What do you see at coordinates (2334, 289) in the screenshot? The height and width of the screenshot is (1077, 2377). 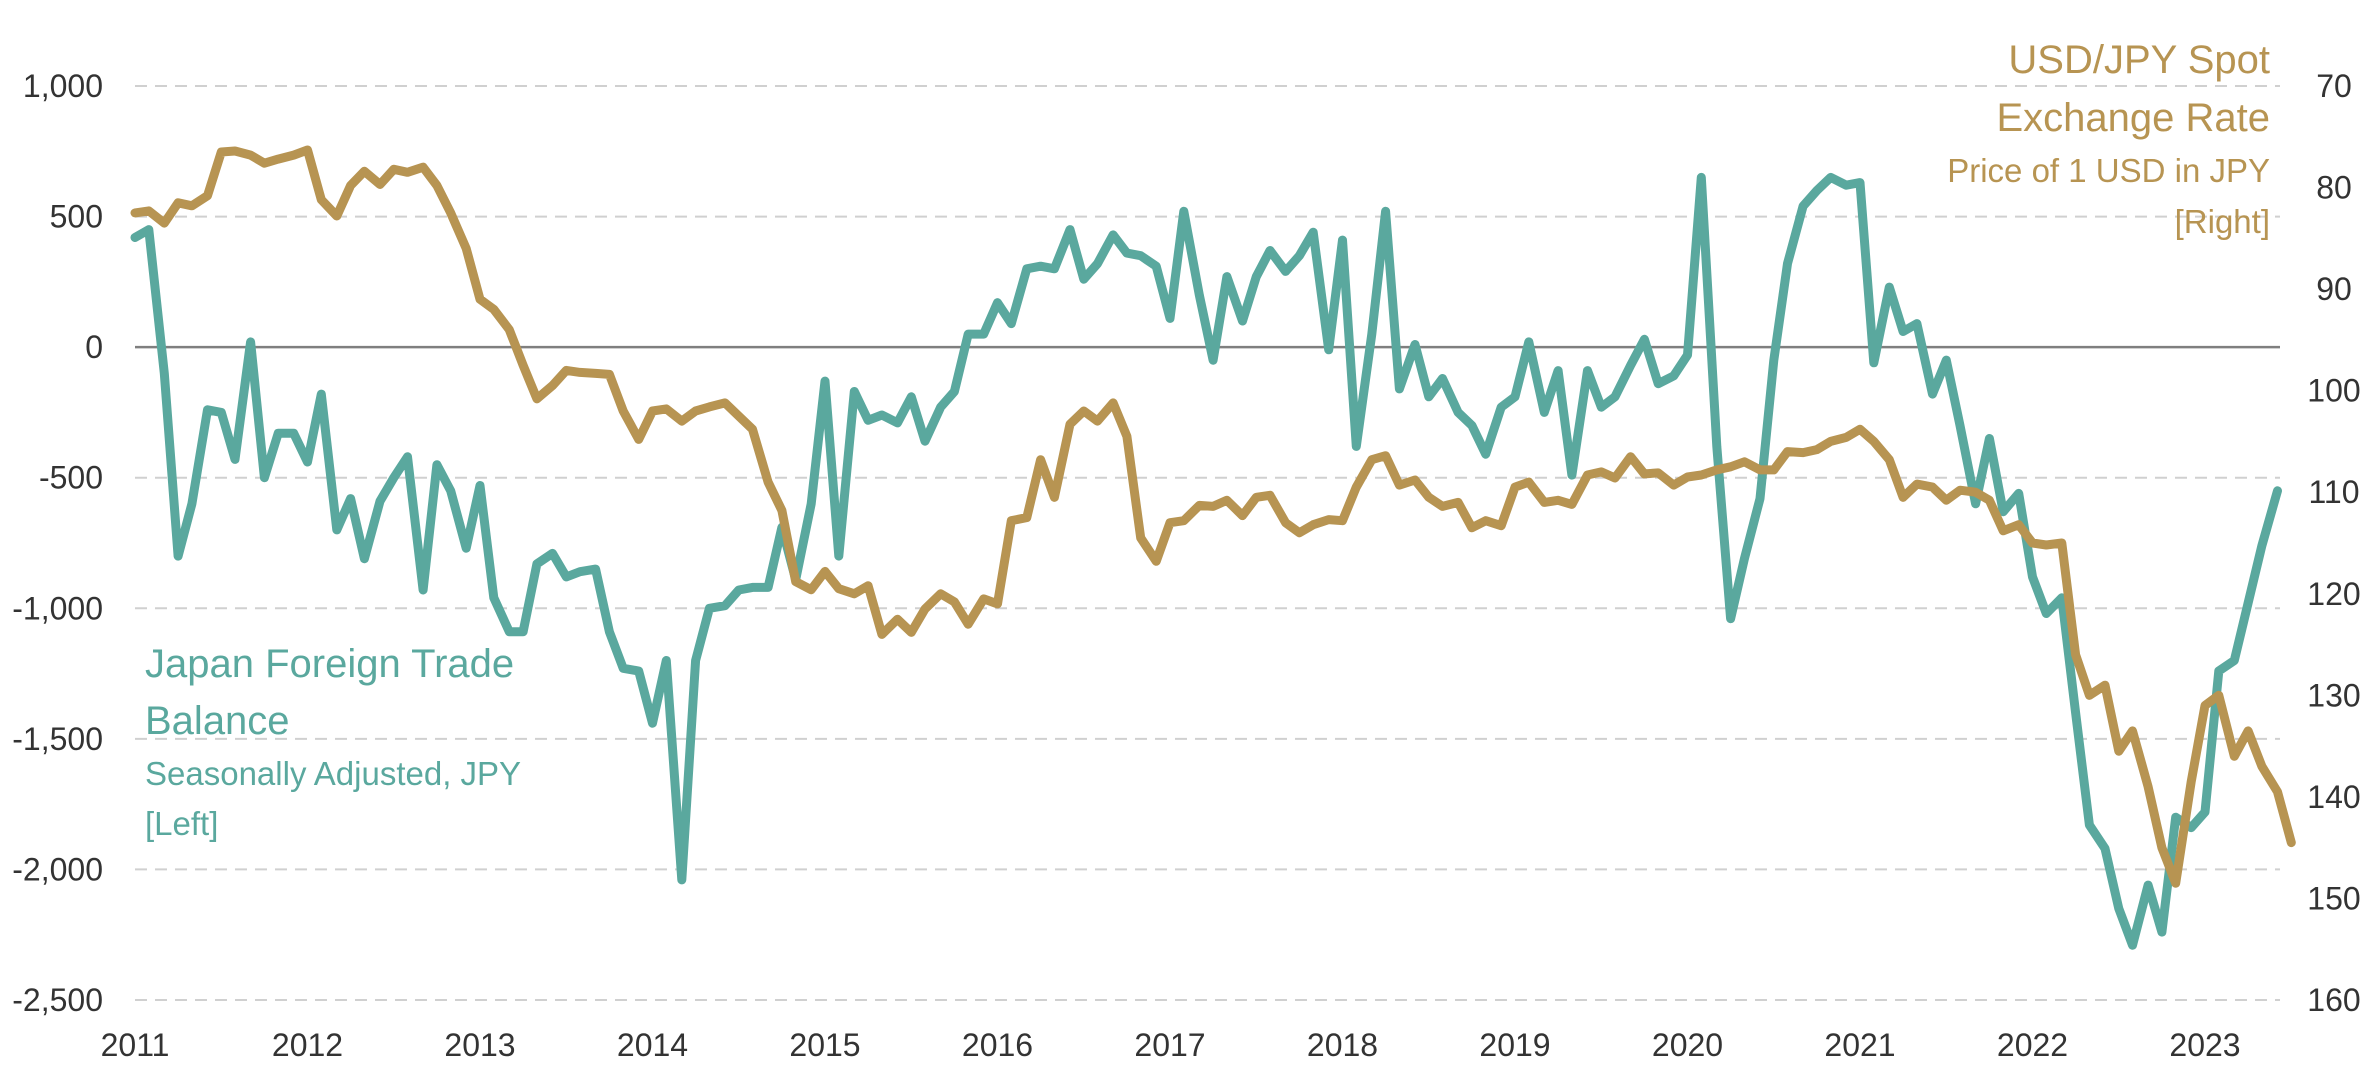 I see `right-axis-tick-label: 90` at bounding box center [2334, 289].